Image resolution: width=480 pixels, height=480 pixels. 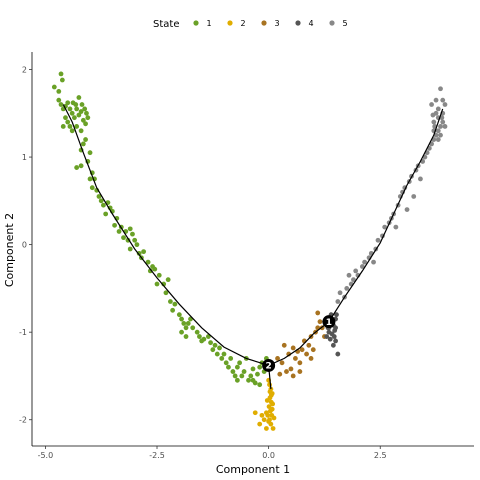 I want to click on legend-label-3: 3, so click(x=276, y=23).